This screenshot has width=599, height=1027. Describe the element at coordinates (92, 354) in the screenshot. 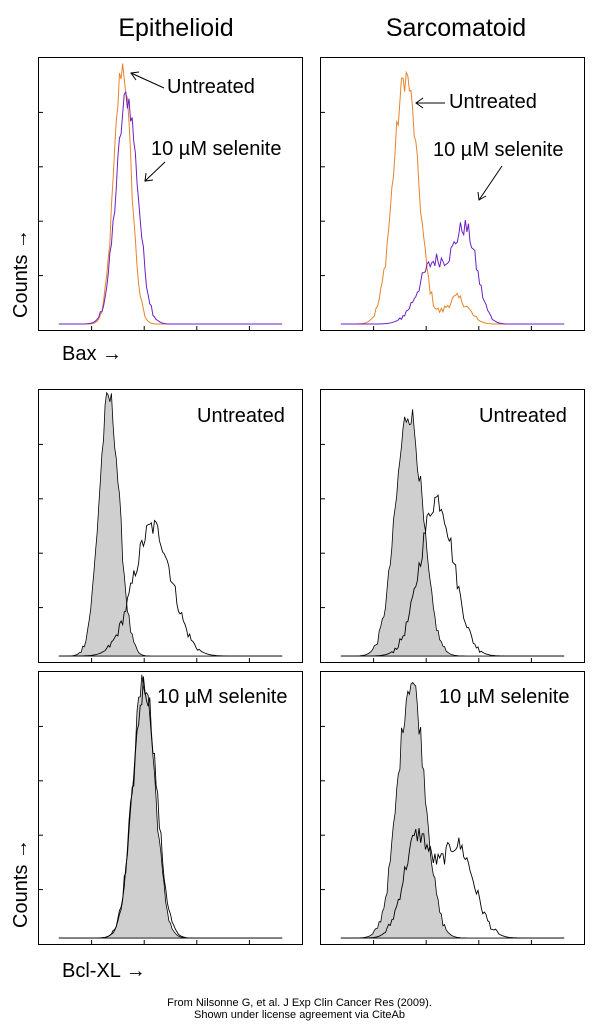

I see `x-axis-label-bax: Bax →` at that location.